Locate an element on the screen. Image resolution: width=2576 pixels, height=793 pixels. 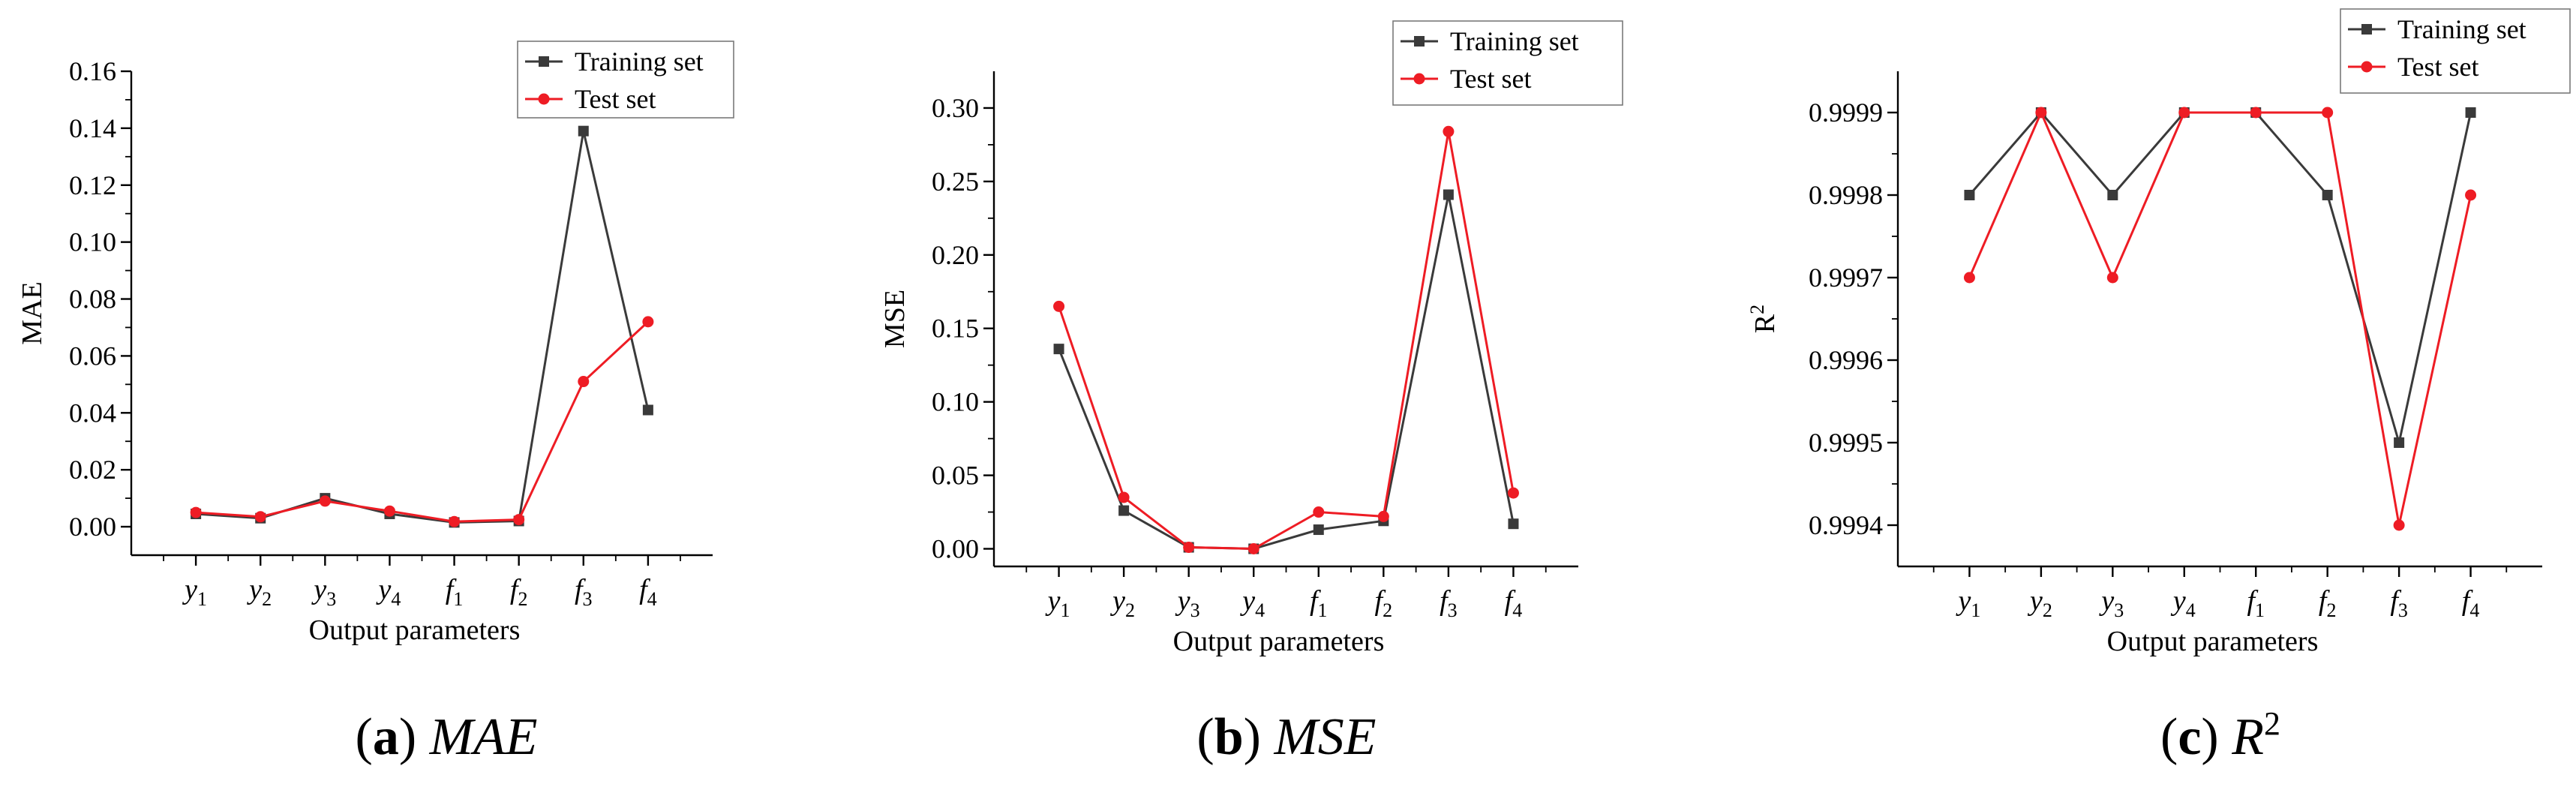
y-axis-title: MSE is located at coordinates (895, 319).